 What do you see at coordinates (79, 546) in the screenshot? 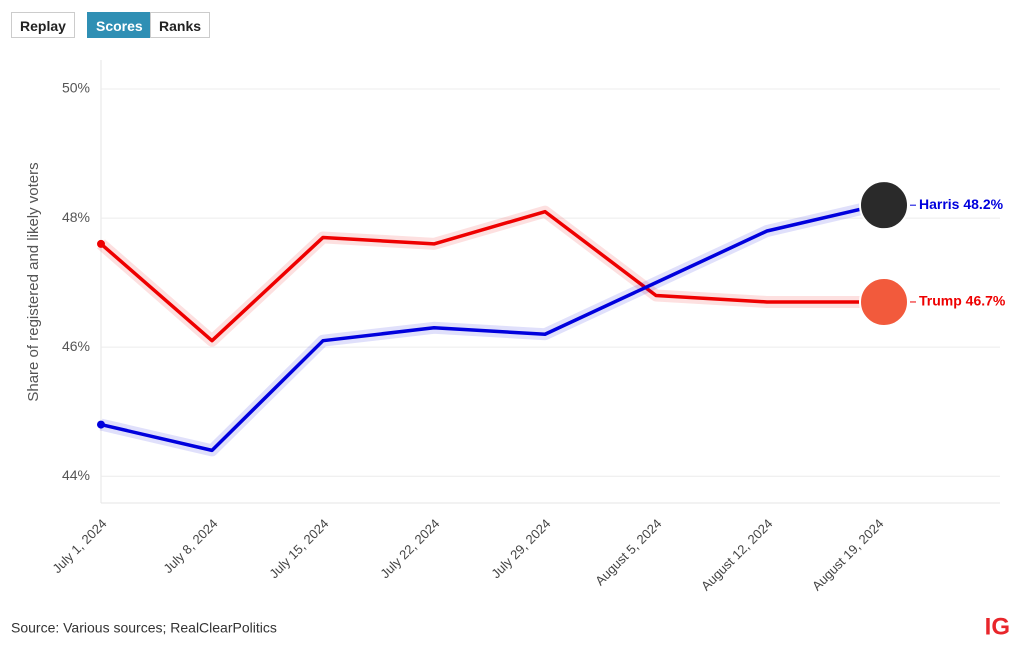
I see `x-tick-label: July 1, 2024` at bounding box center [79, 546].